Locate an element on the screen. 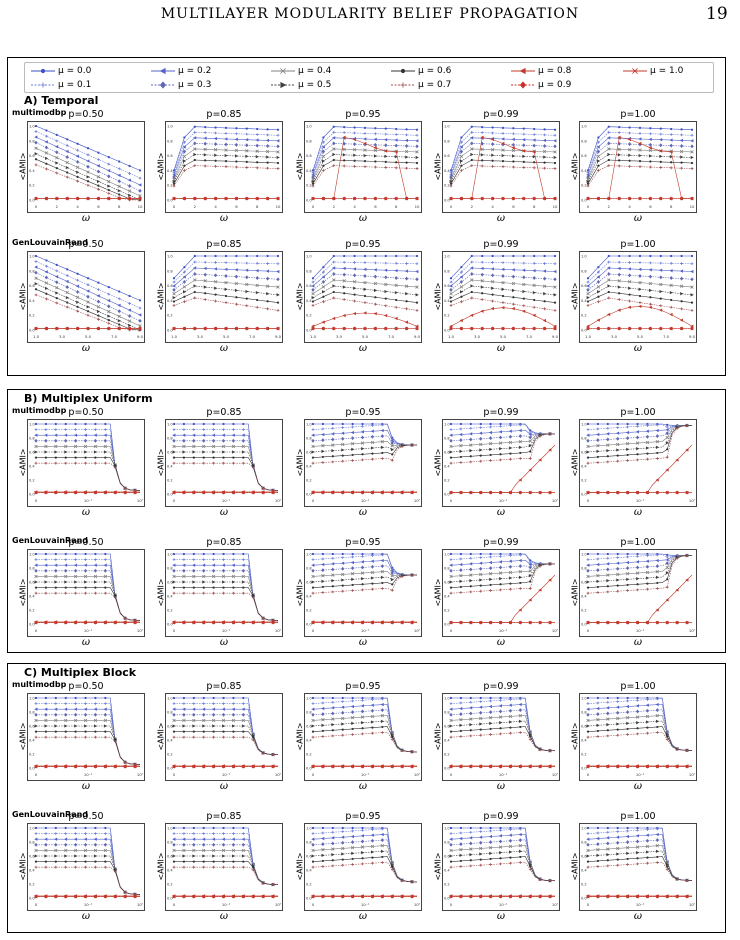  y-tick-label: 1.0 is located at coordinates (584, 257).